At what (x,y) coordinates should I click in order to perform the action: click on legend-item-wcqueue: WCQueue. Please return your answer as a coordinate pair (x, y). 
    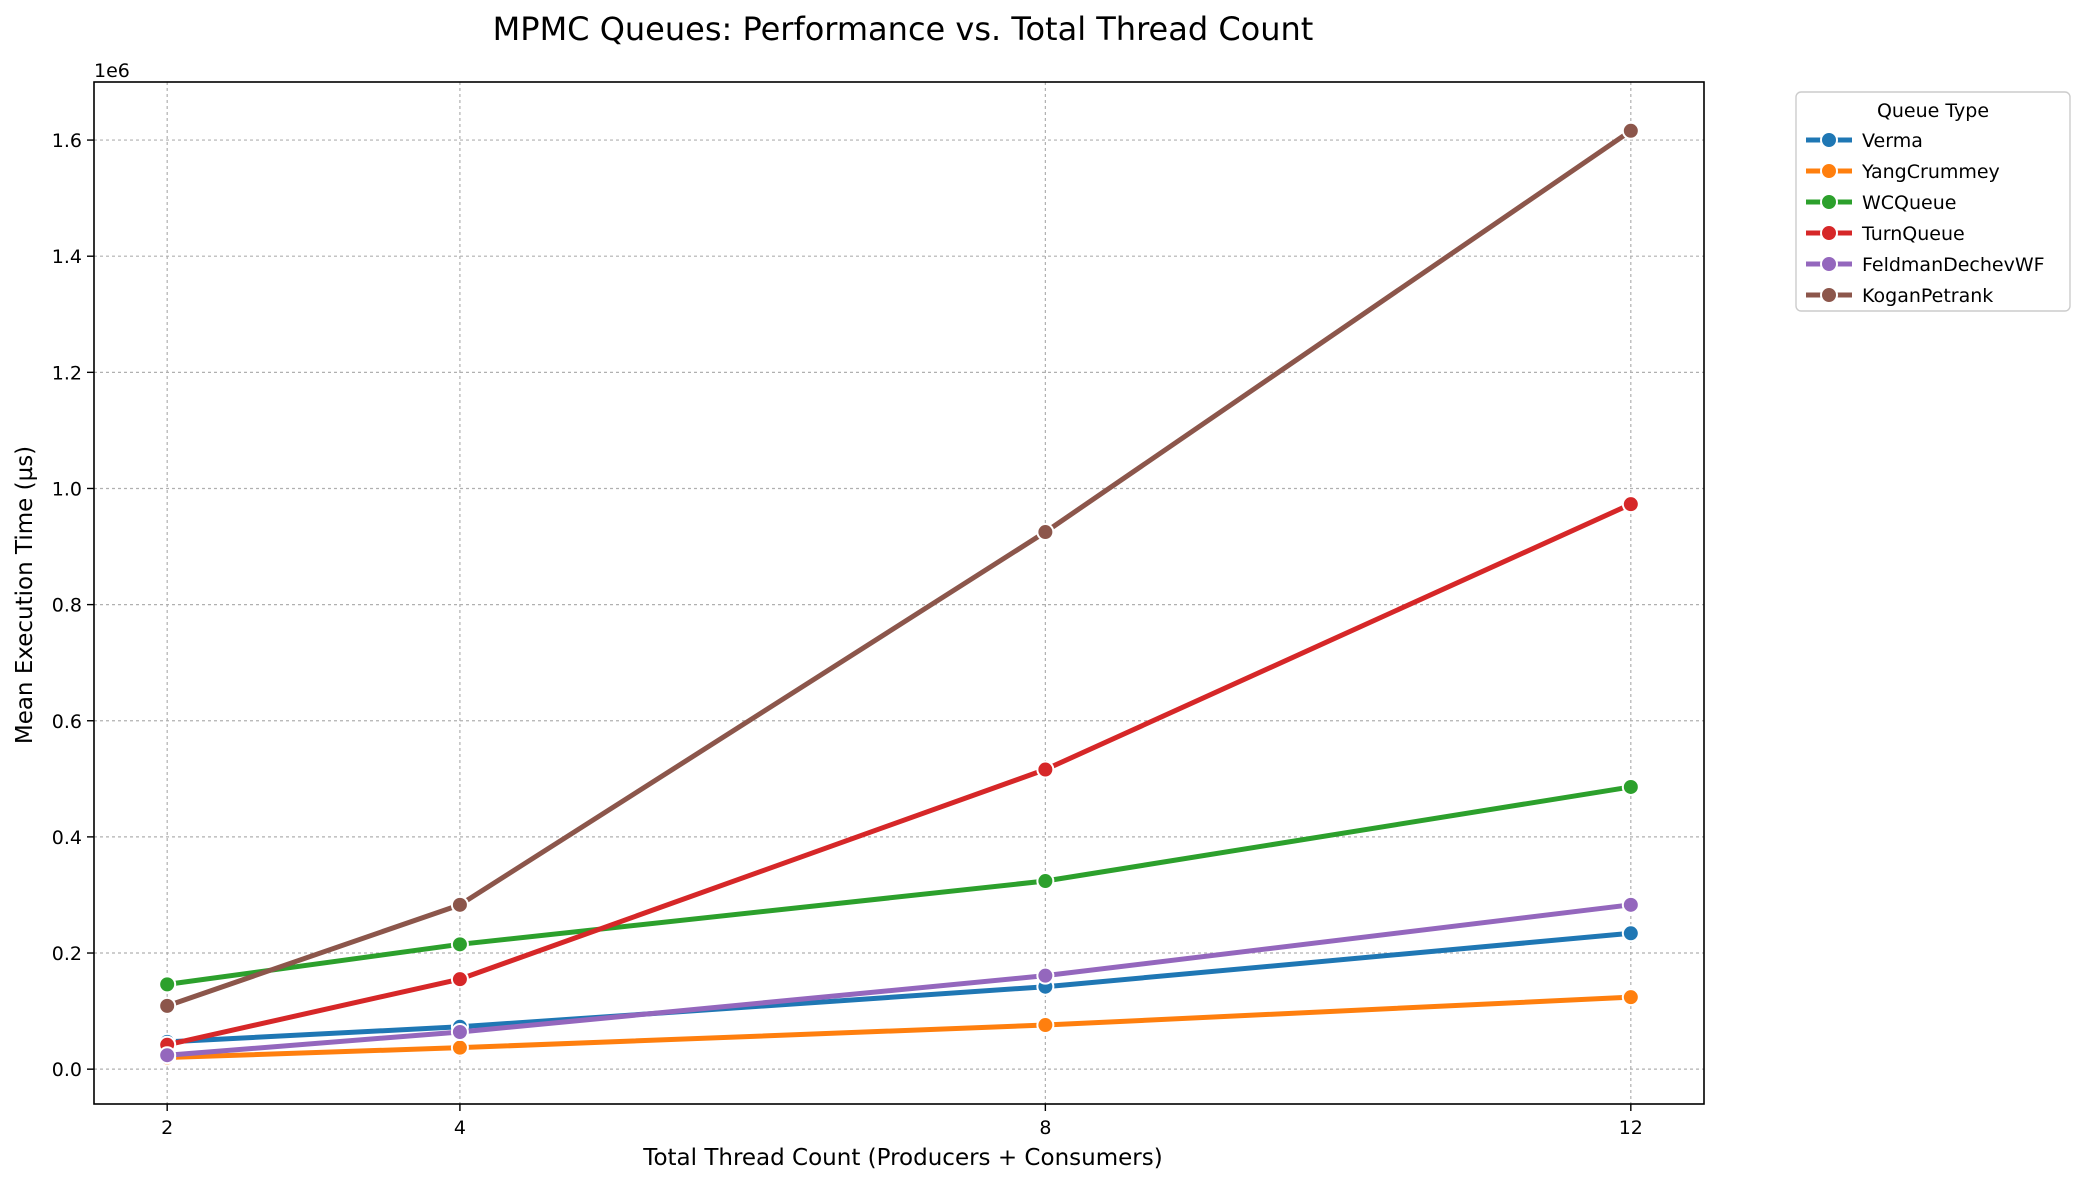
    Looking at the image, I should click on (1881, 203).